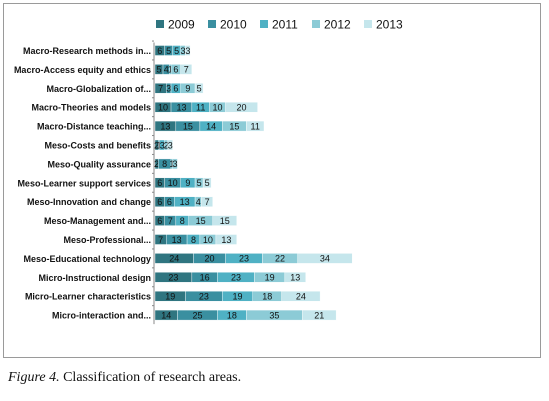  Describe the element at coordinates (264, 24) in the screenshot. I see `legend-swatch-2011` at that location.